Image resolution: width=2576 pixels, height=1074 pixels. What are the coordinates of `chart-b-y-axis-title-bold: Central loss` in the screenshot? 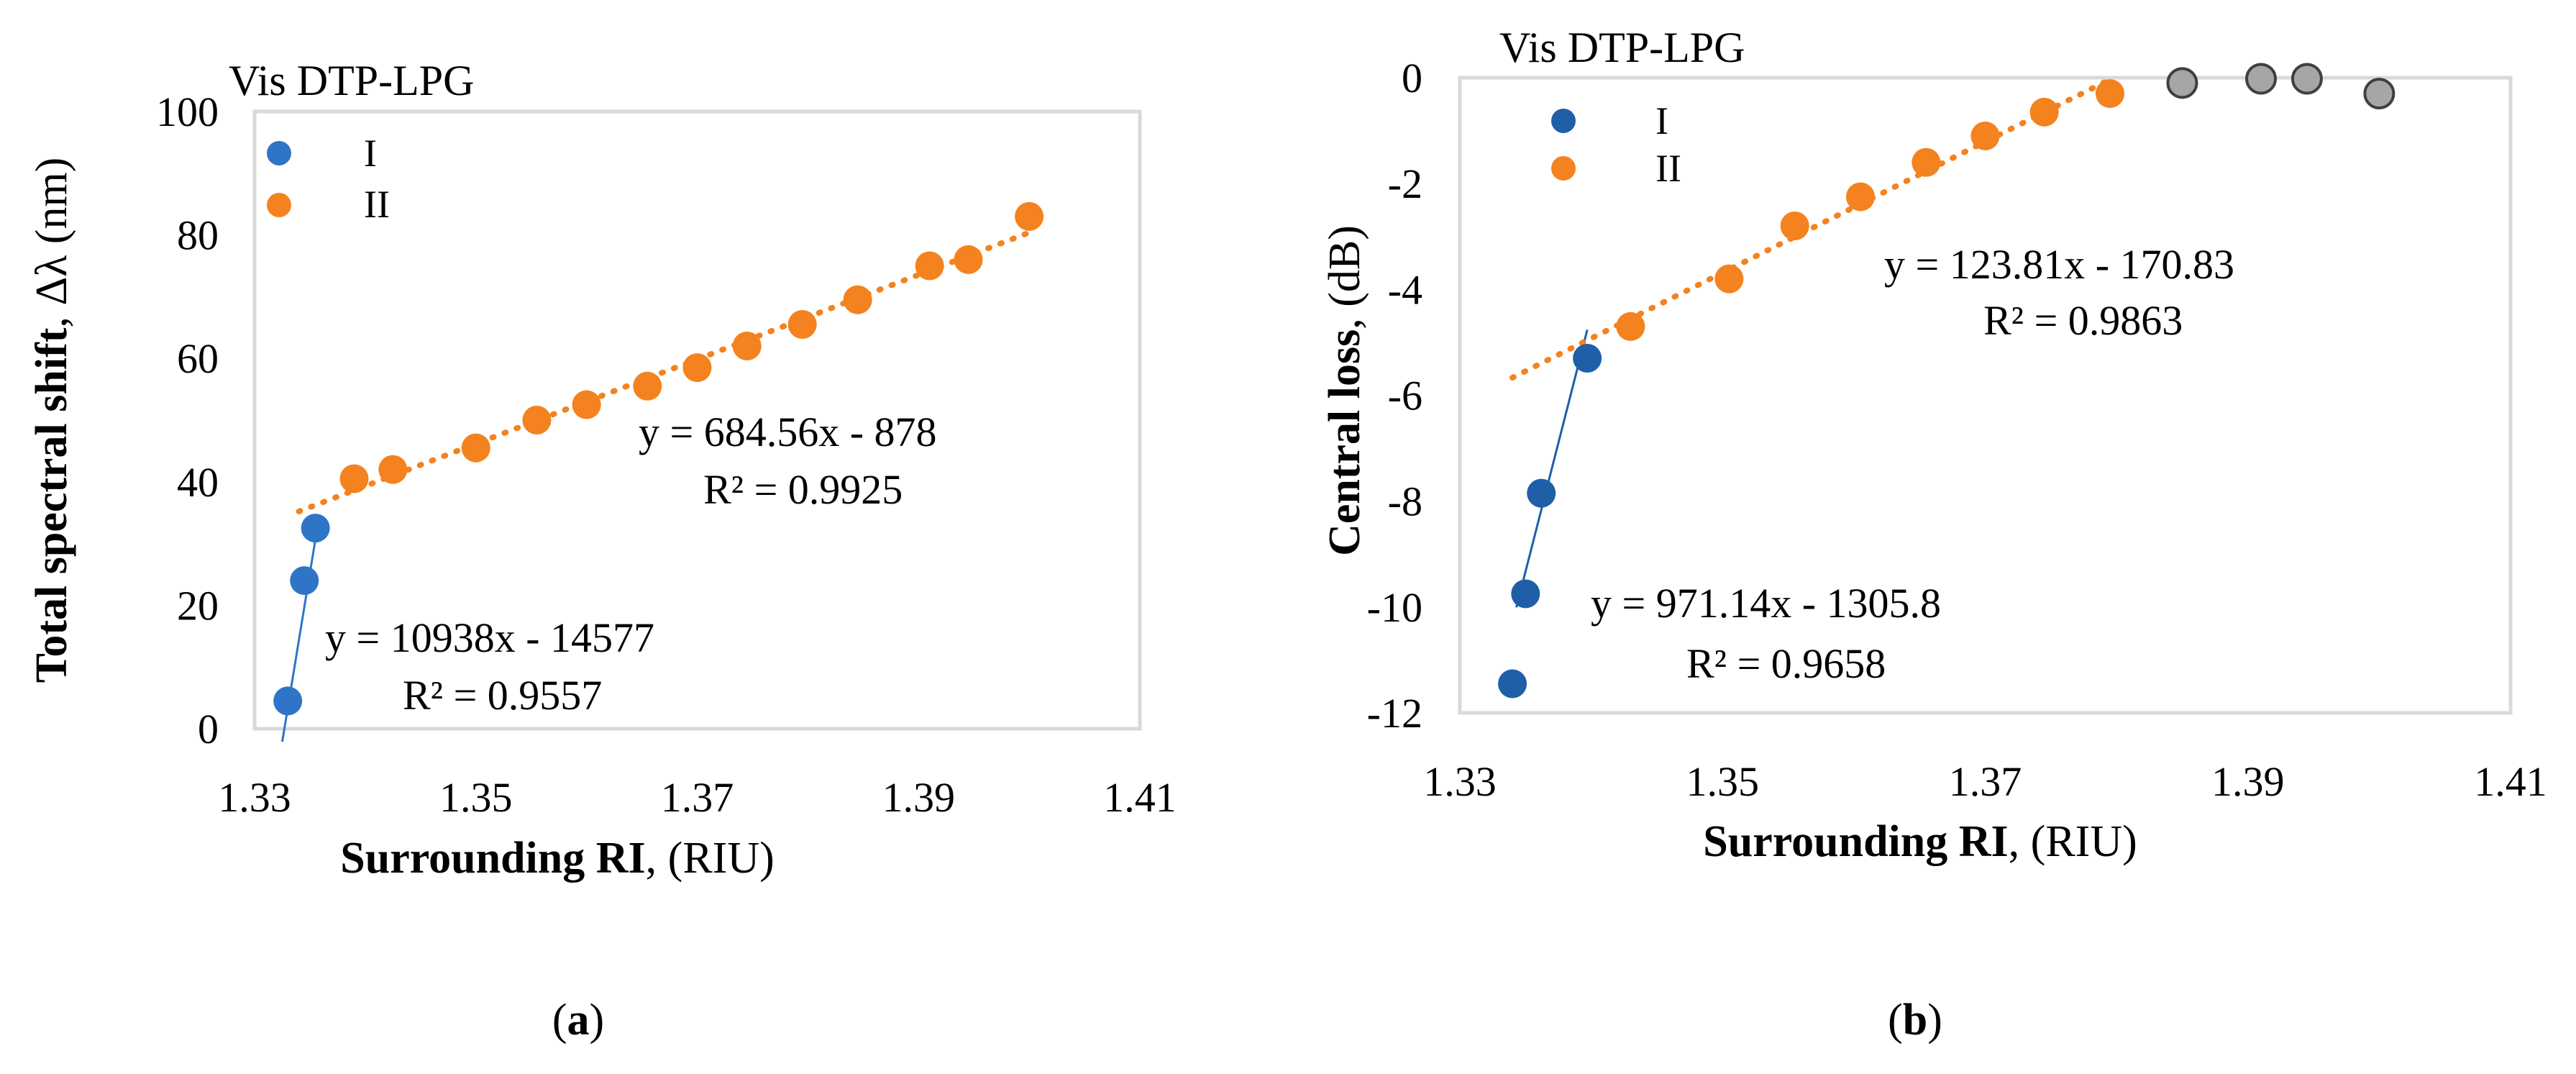 It's located at (1344, 442).